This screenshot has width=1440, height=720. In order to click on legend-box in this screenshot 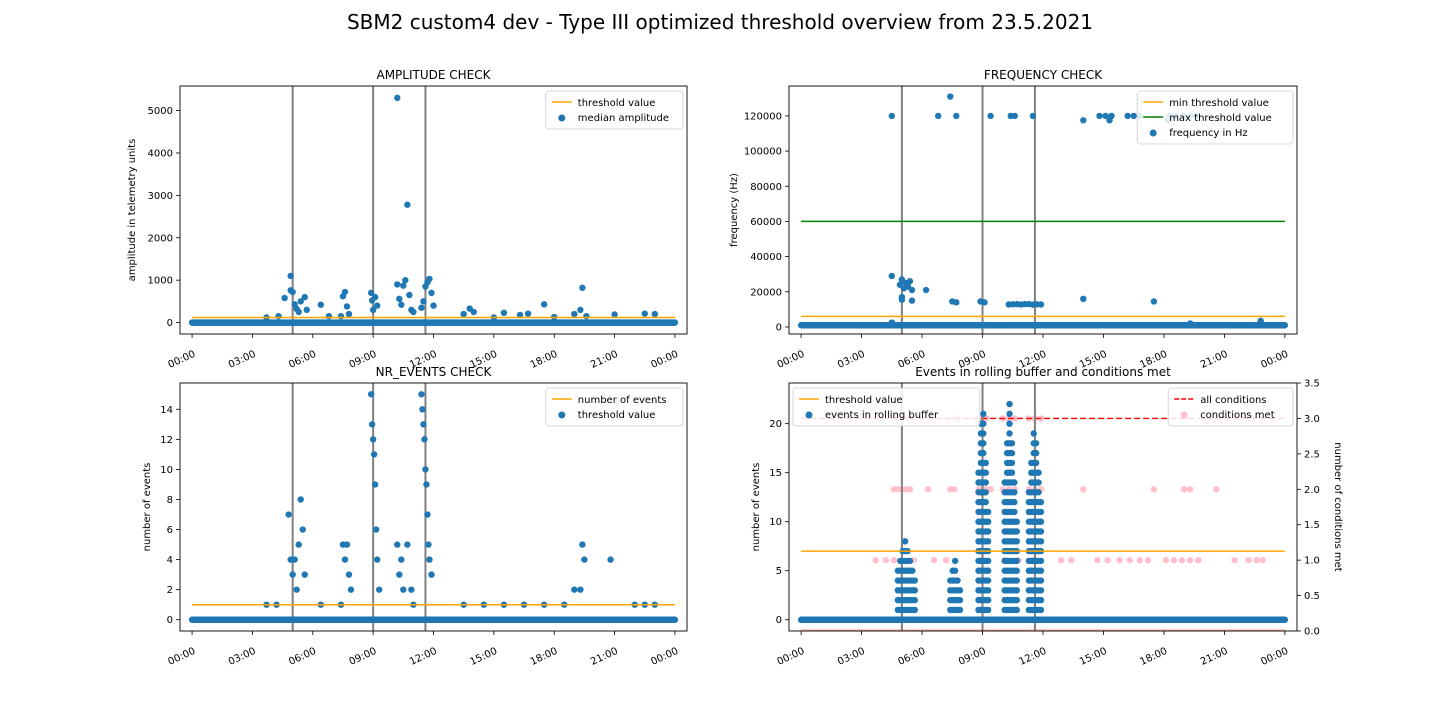, I will do `click(614, 407)`.